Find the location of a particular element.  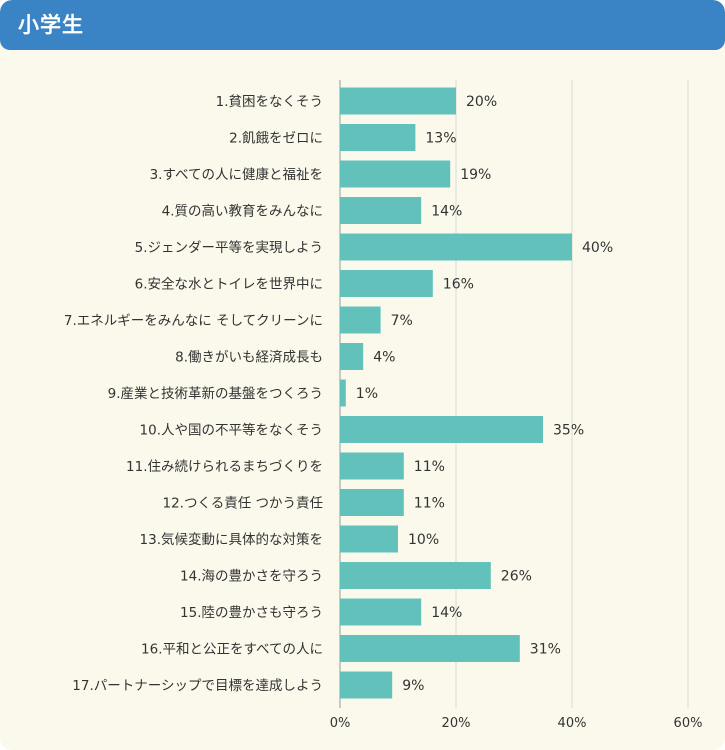

x-tick-label: 60% is located at coordinates (688, 723).